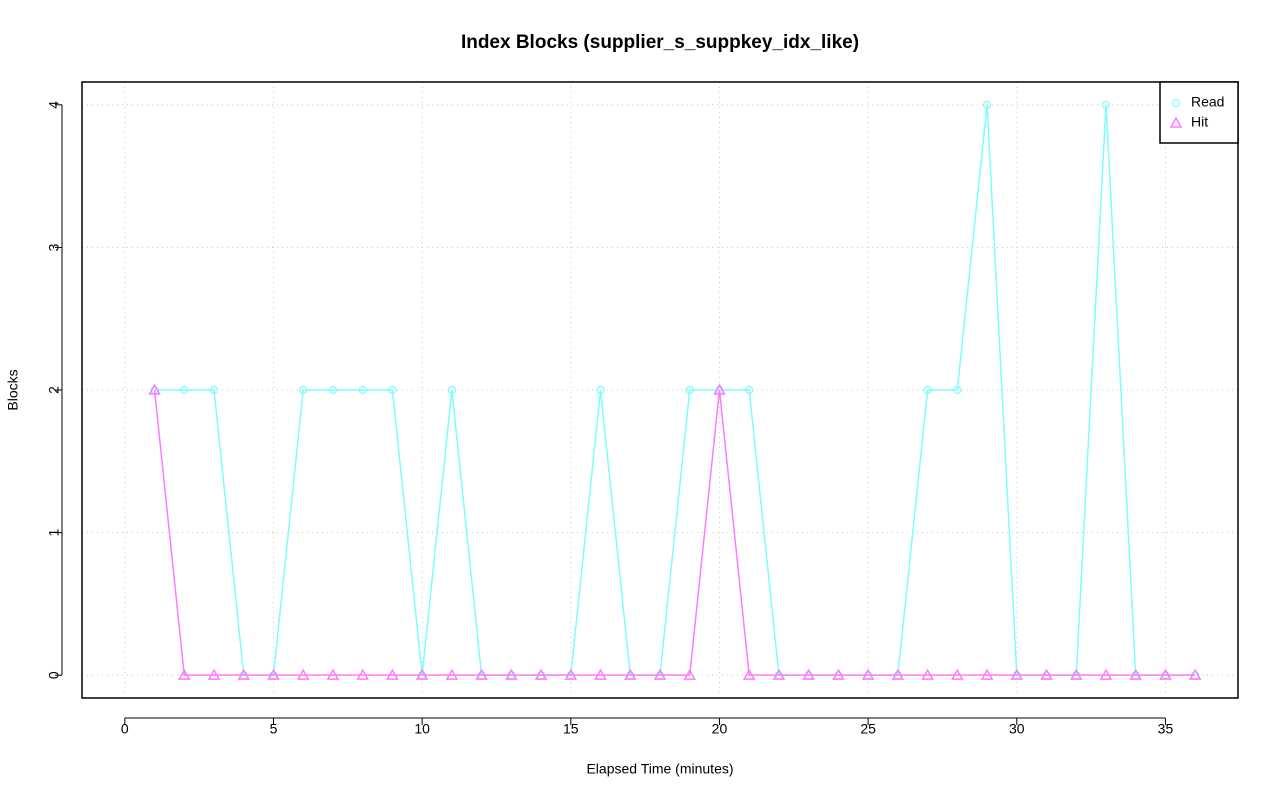 This screenshot has width=1280, height=801. What do you see at coordinates (1166, 729) in the screenshot?
I see `x-tick-label: 35` at bounding box center [1166, 729].